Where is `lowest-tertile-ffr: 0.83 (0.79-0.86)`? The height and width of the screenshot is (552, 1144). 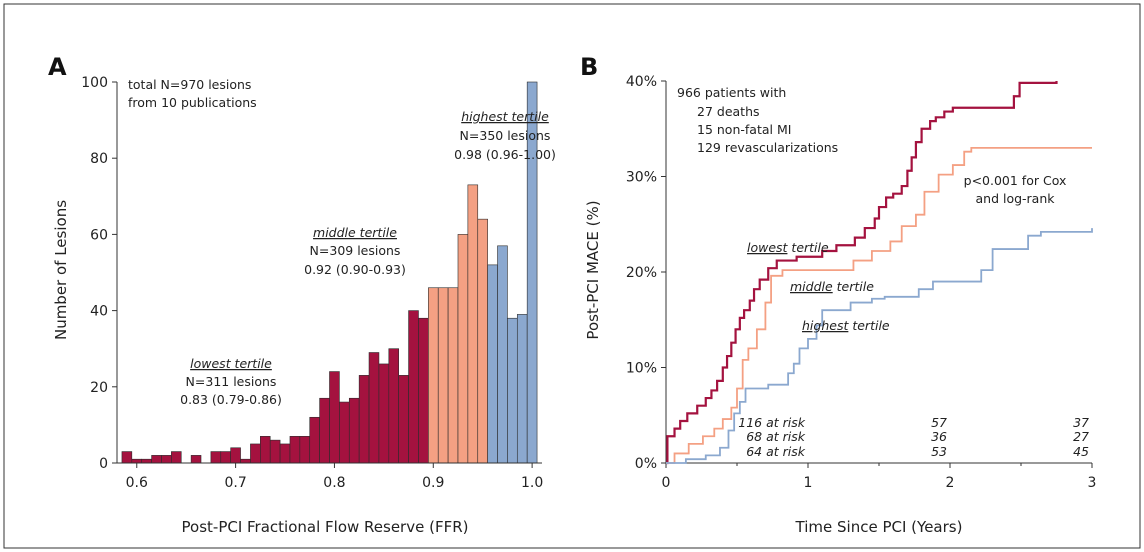
lowest-tertile-ffr: 0.83 (0.79-0.86) is located at coordinates (231, 399).